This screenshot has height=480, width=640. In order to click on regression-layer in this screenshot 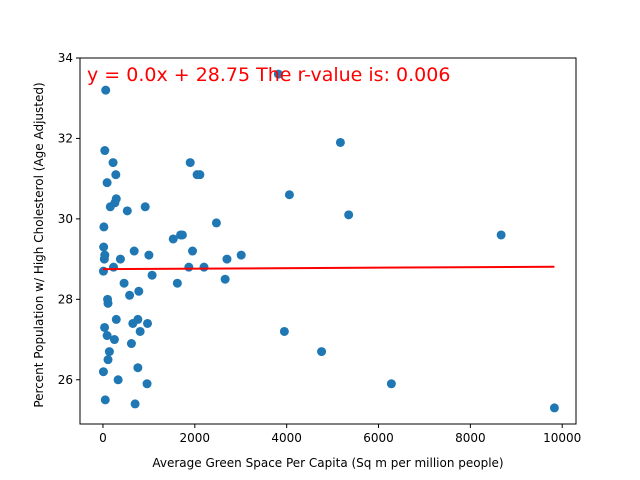, I will do `click(328, 268)`.